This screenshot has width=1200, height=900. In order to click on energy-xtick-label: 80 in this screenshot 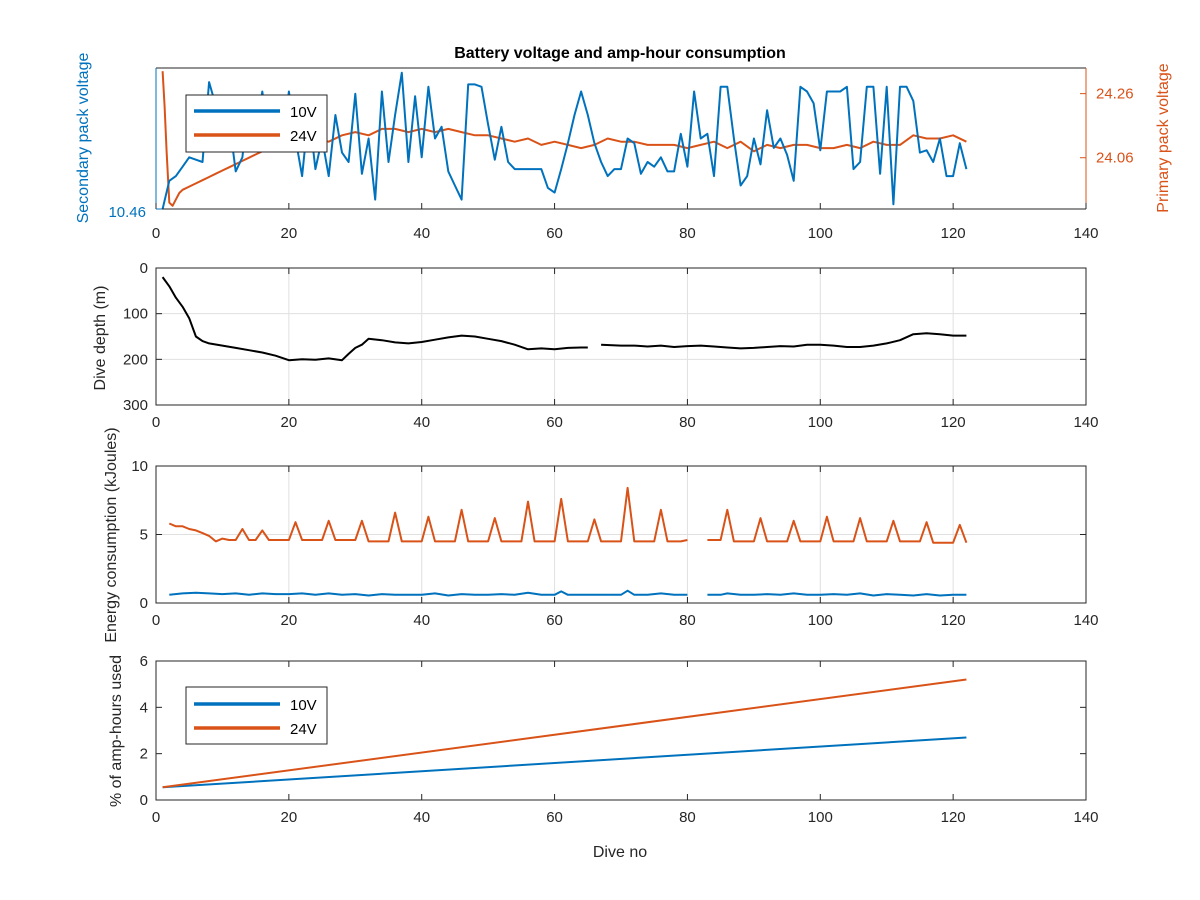, I will do `click(687, 620)`.